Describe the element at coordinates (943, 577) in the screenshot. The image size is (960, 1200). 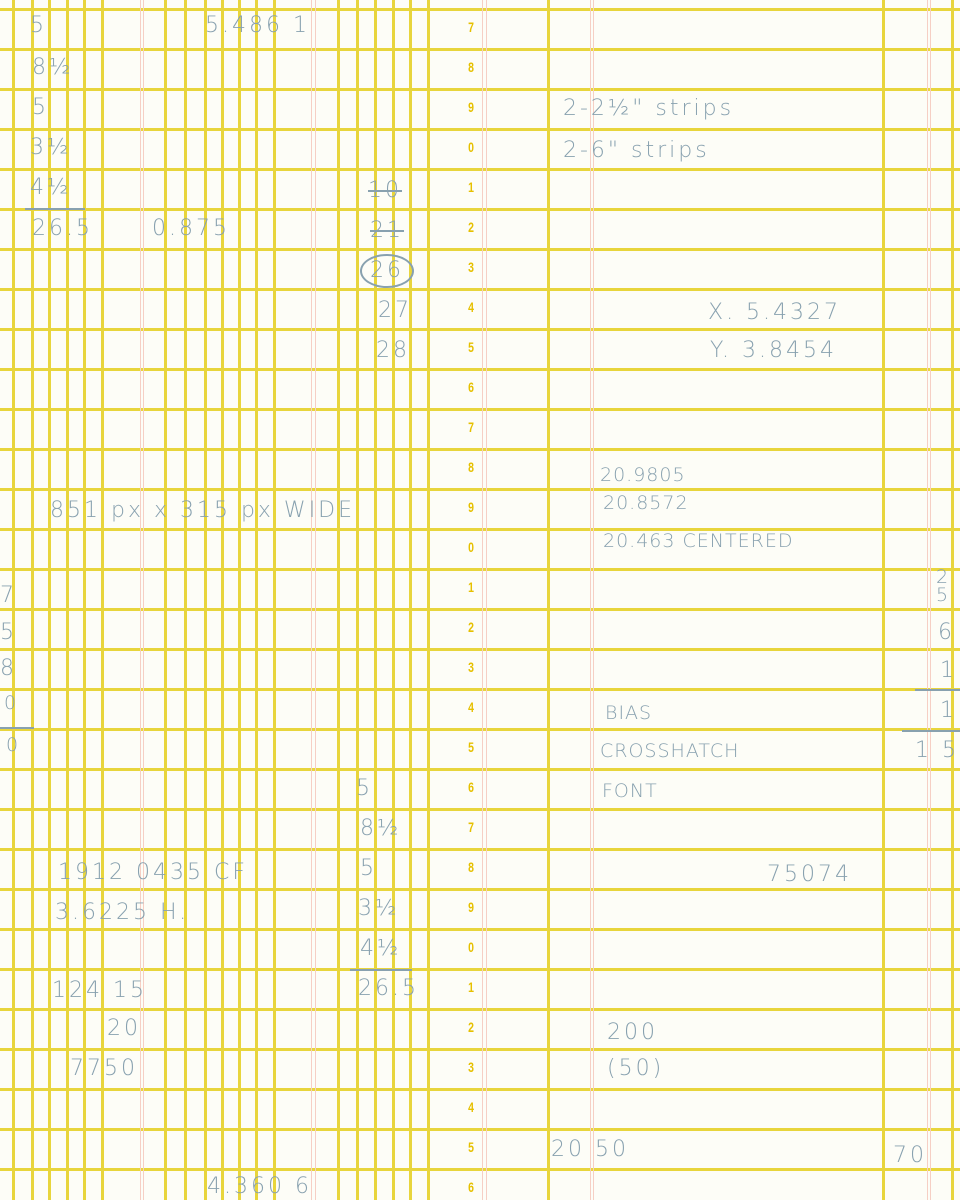
I see `note: 2` at that location.